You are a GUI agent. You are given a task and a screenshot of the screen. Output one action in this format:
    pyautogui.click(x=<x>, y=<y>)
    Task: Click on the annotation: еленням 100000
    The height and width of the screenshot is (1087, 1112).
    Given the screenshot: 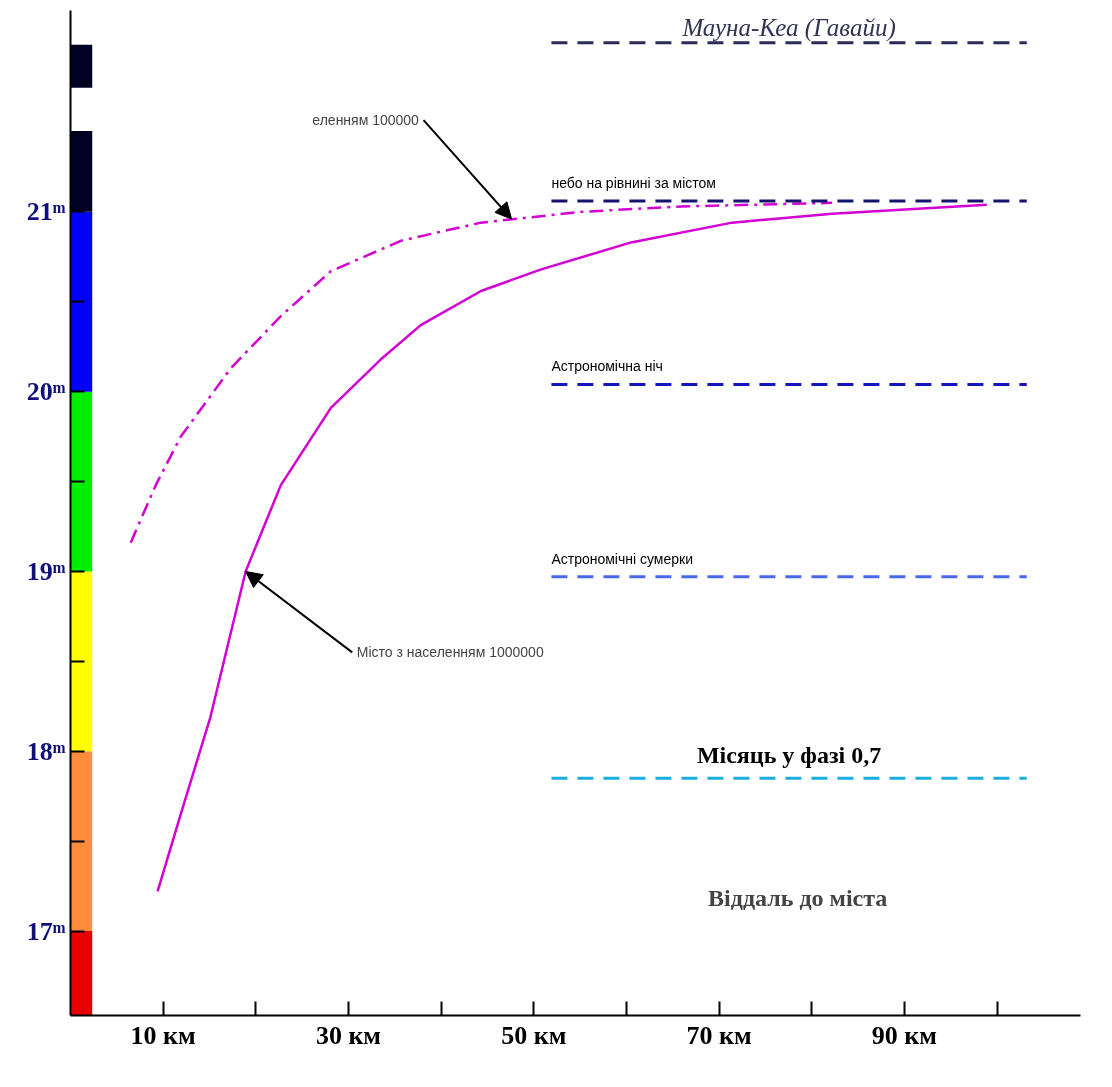 What is the action you would take?
    pyautogui.click(x=366, y=120)
    